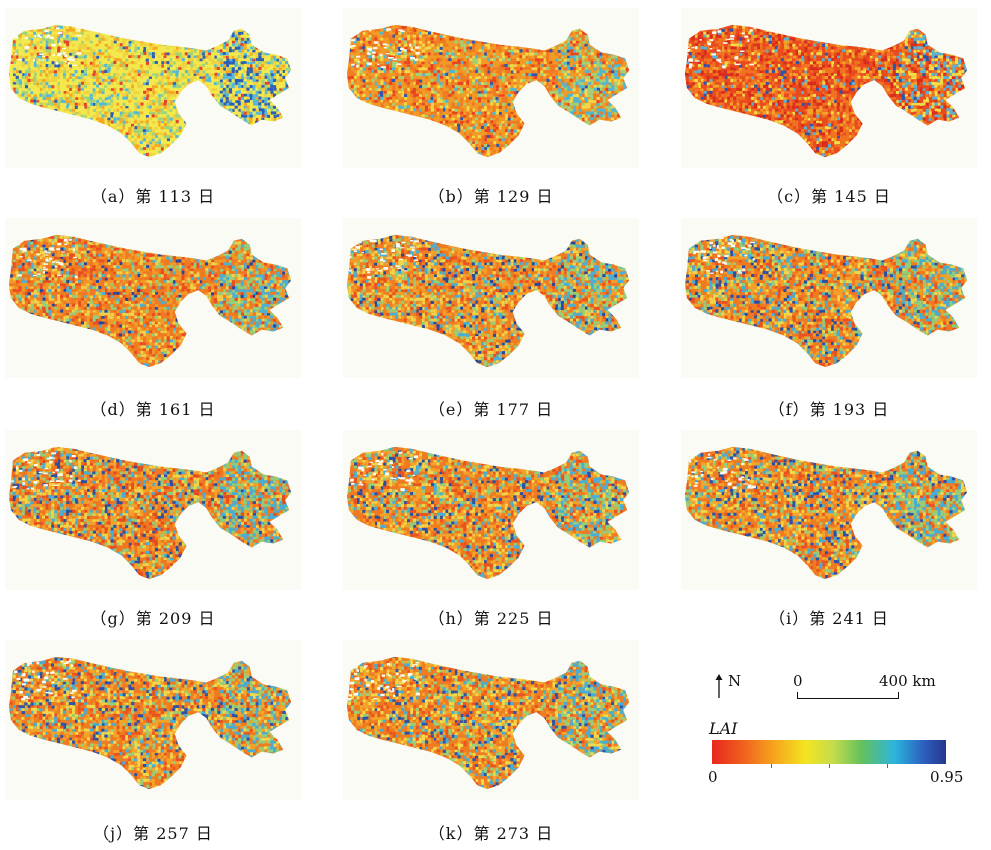  I want to click on scale-zero-label: 0, so click(798, 681).